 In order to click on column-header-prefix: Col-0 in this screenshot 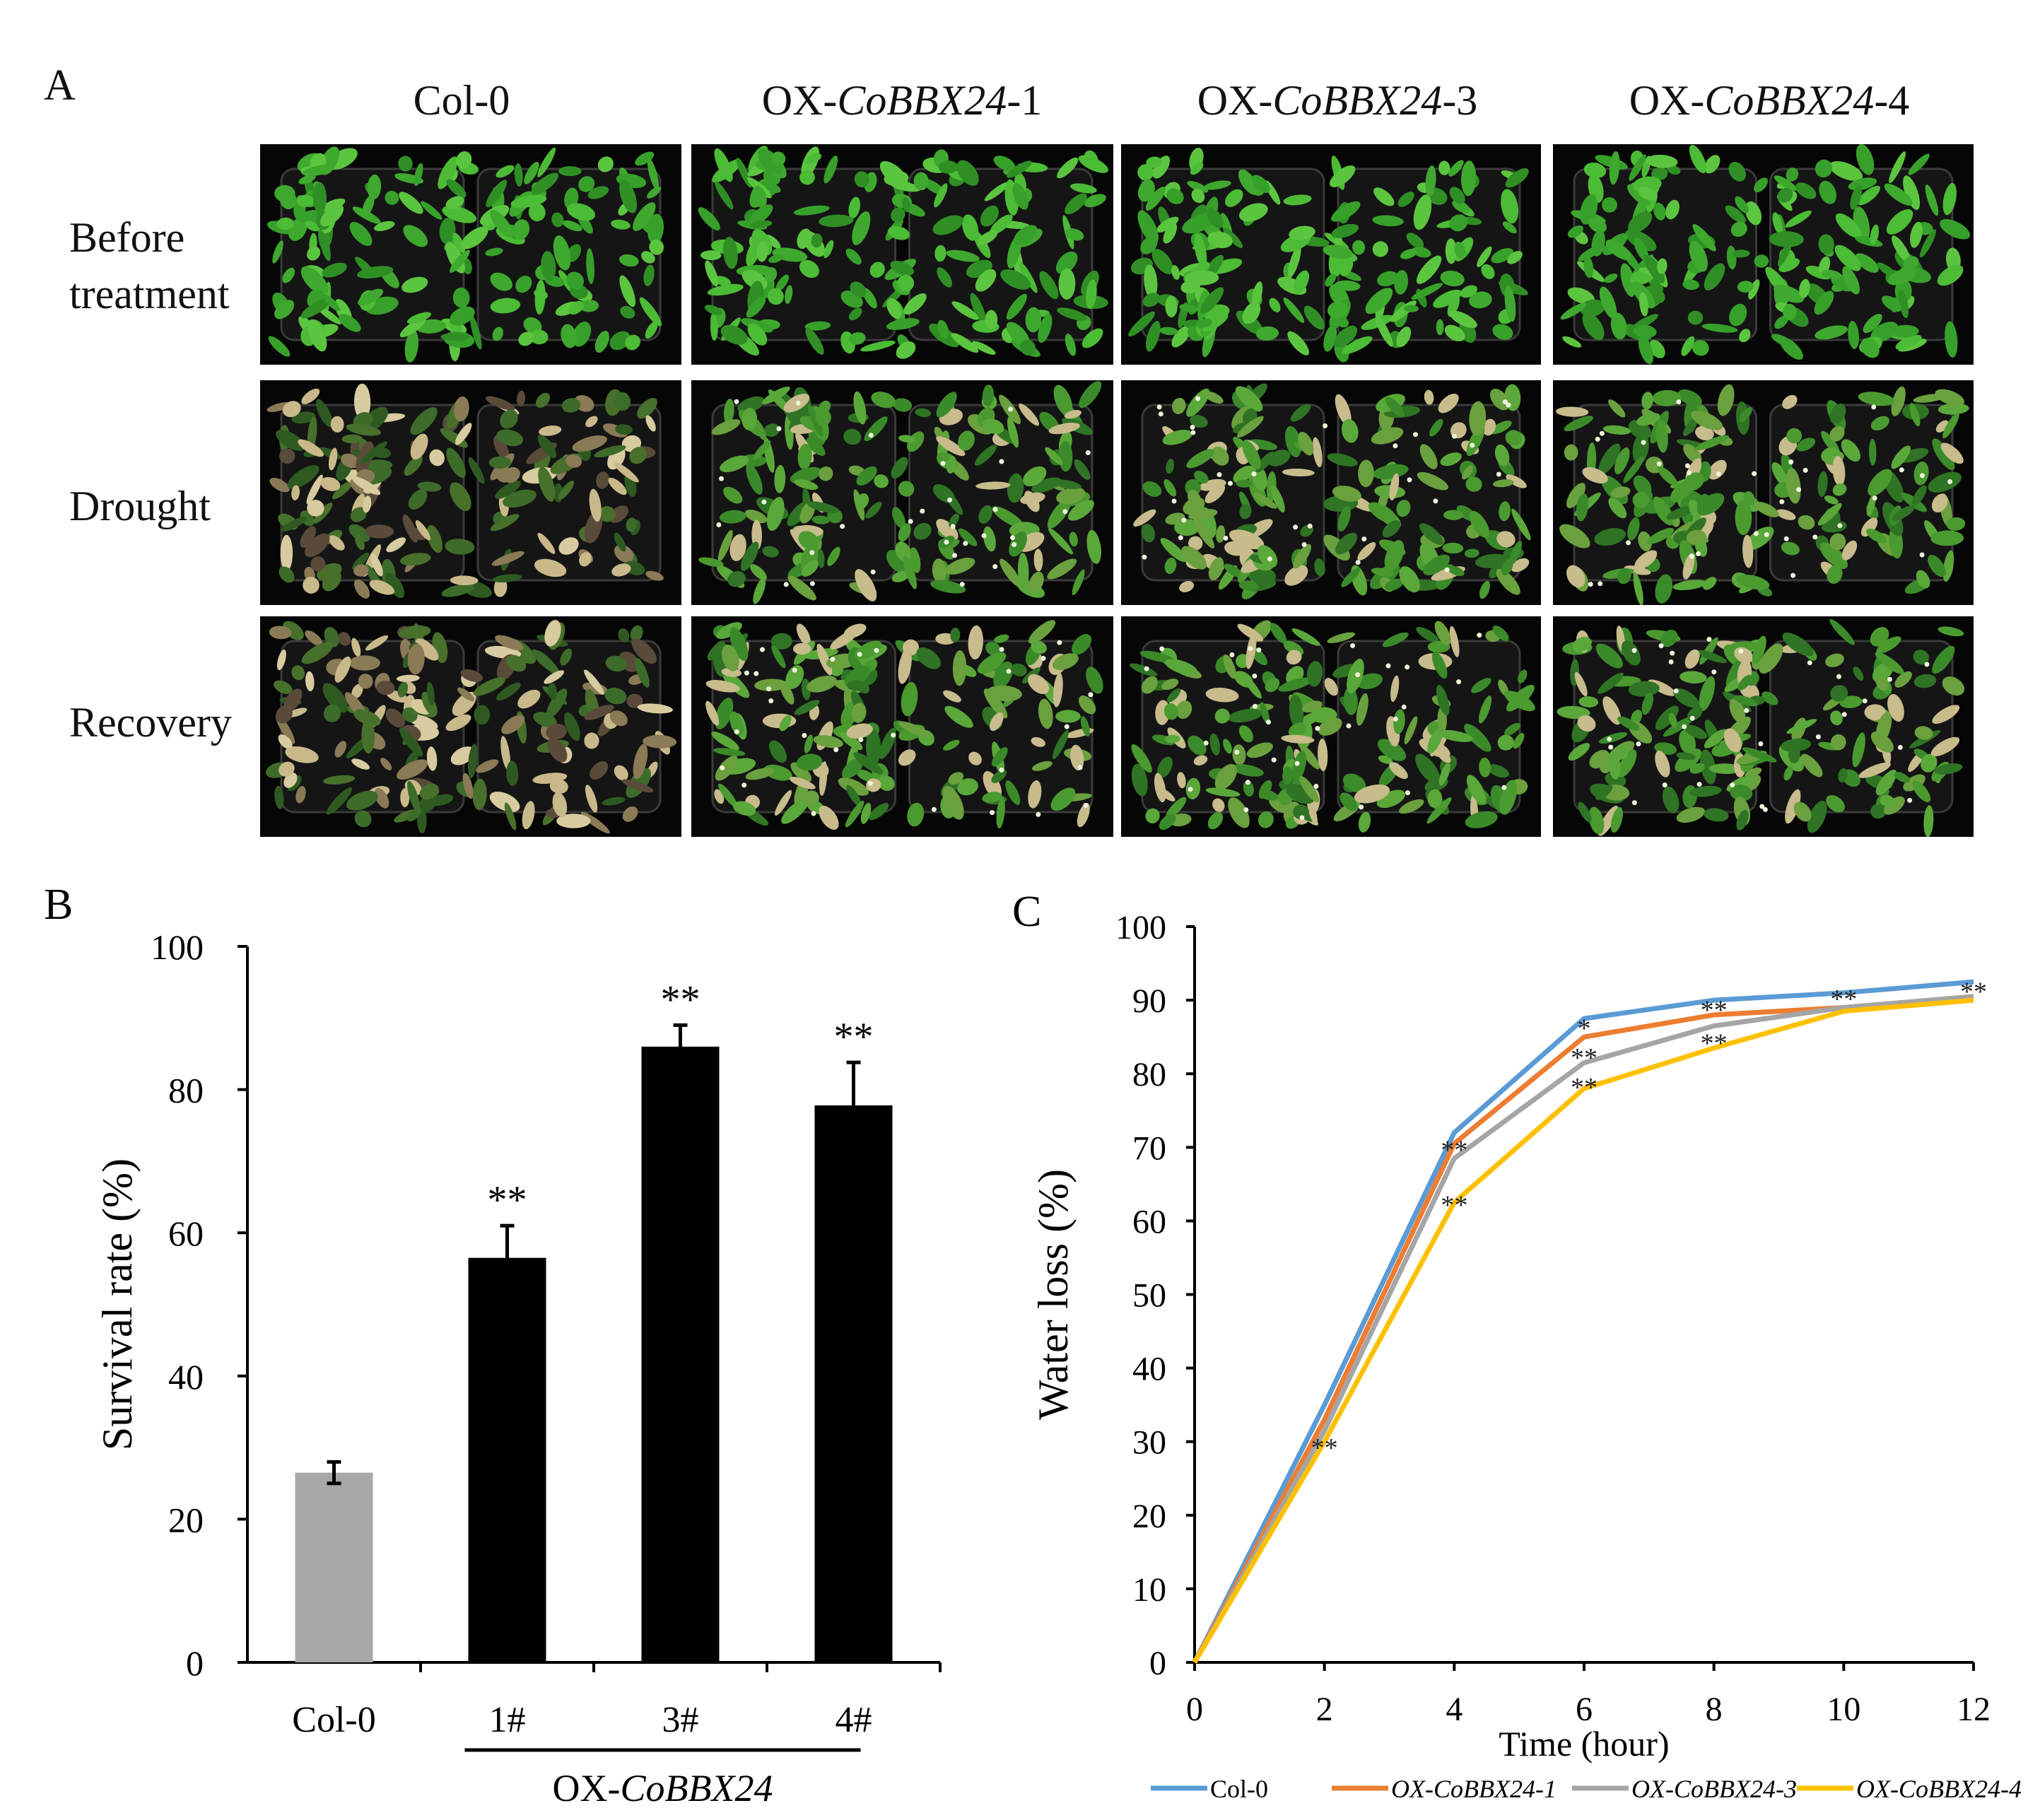, I will do `click(461, 101)`.